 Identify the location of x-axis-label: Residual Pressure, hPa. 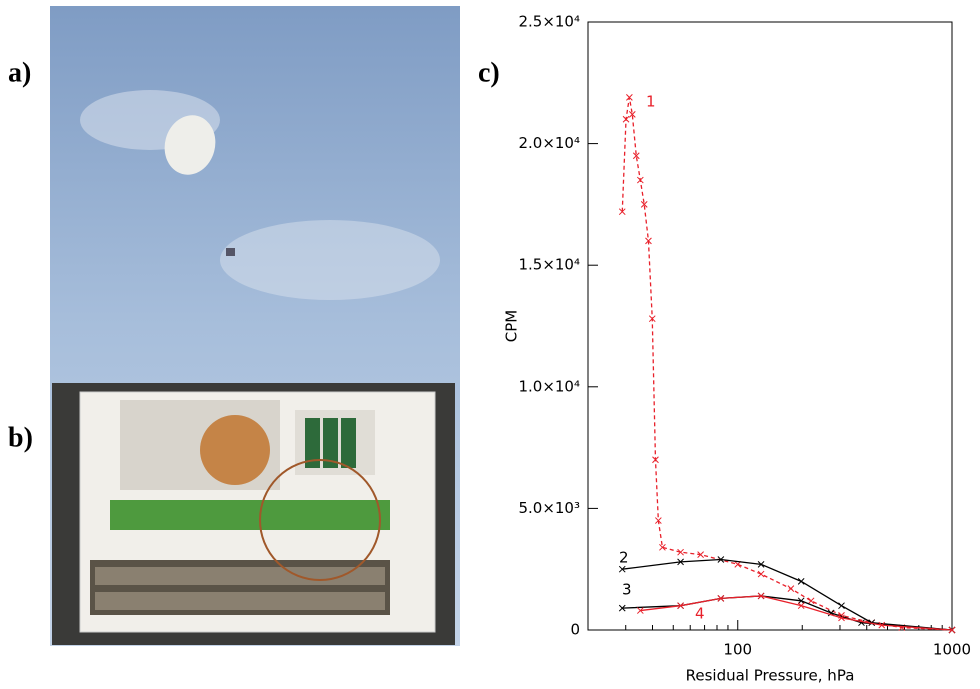
(770, 676).